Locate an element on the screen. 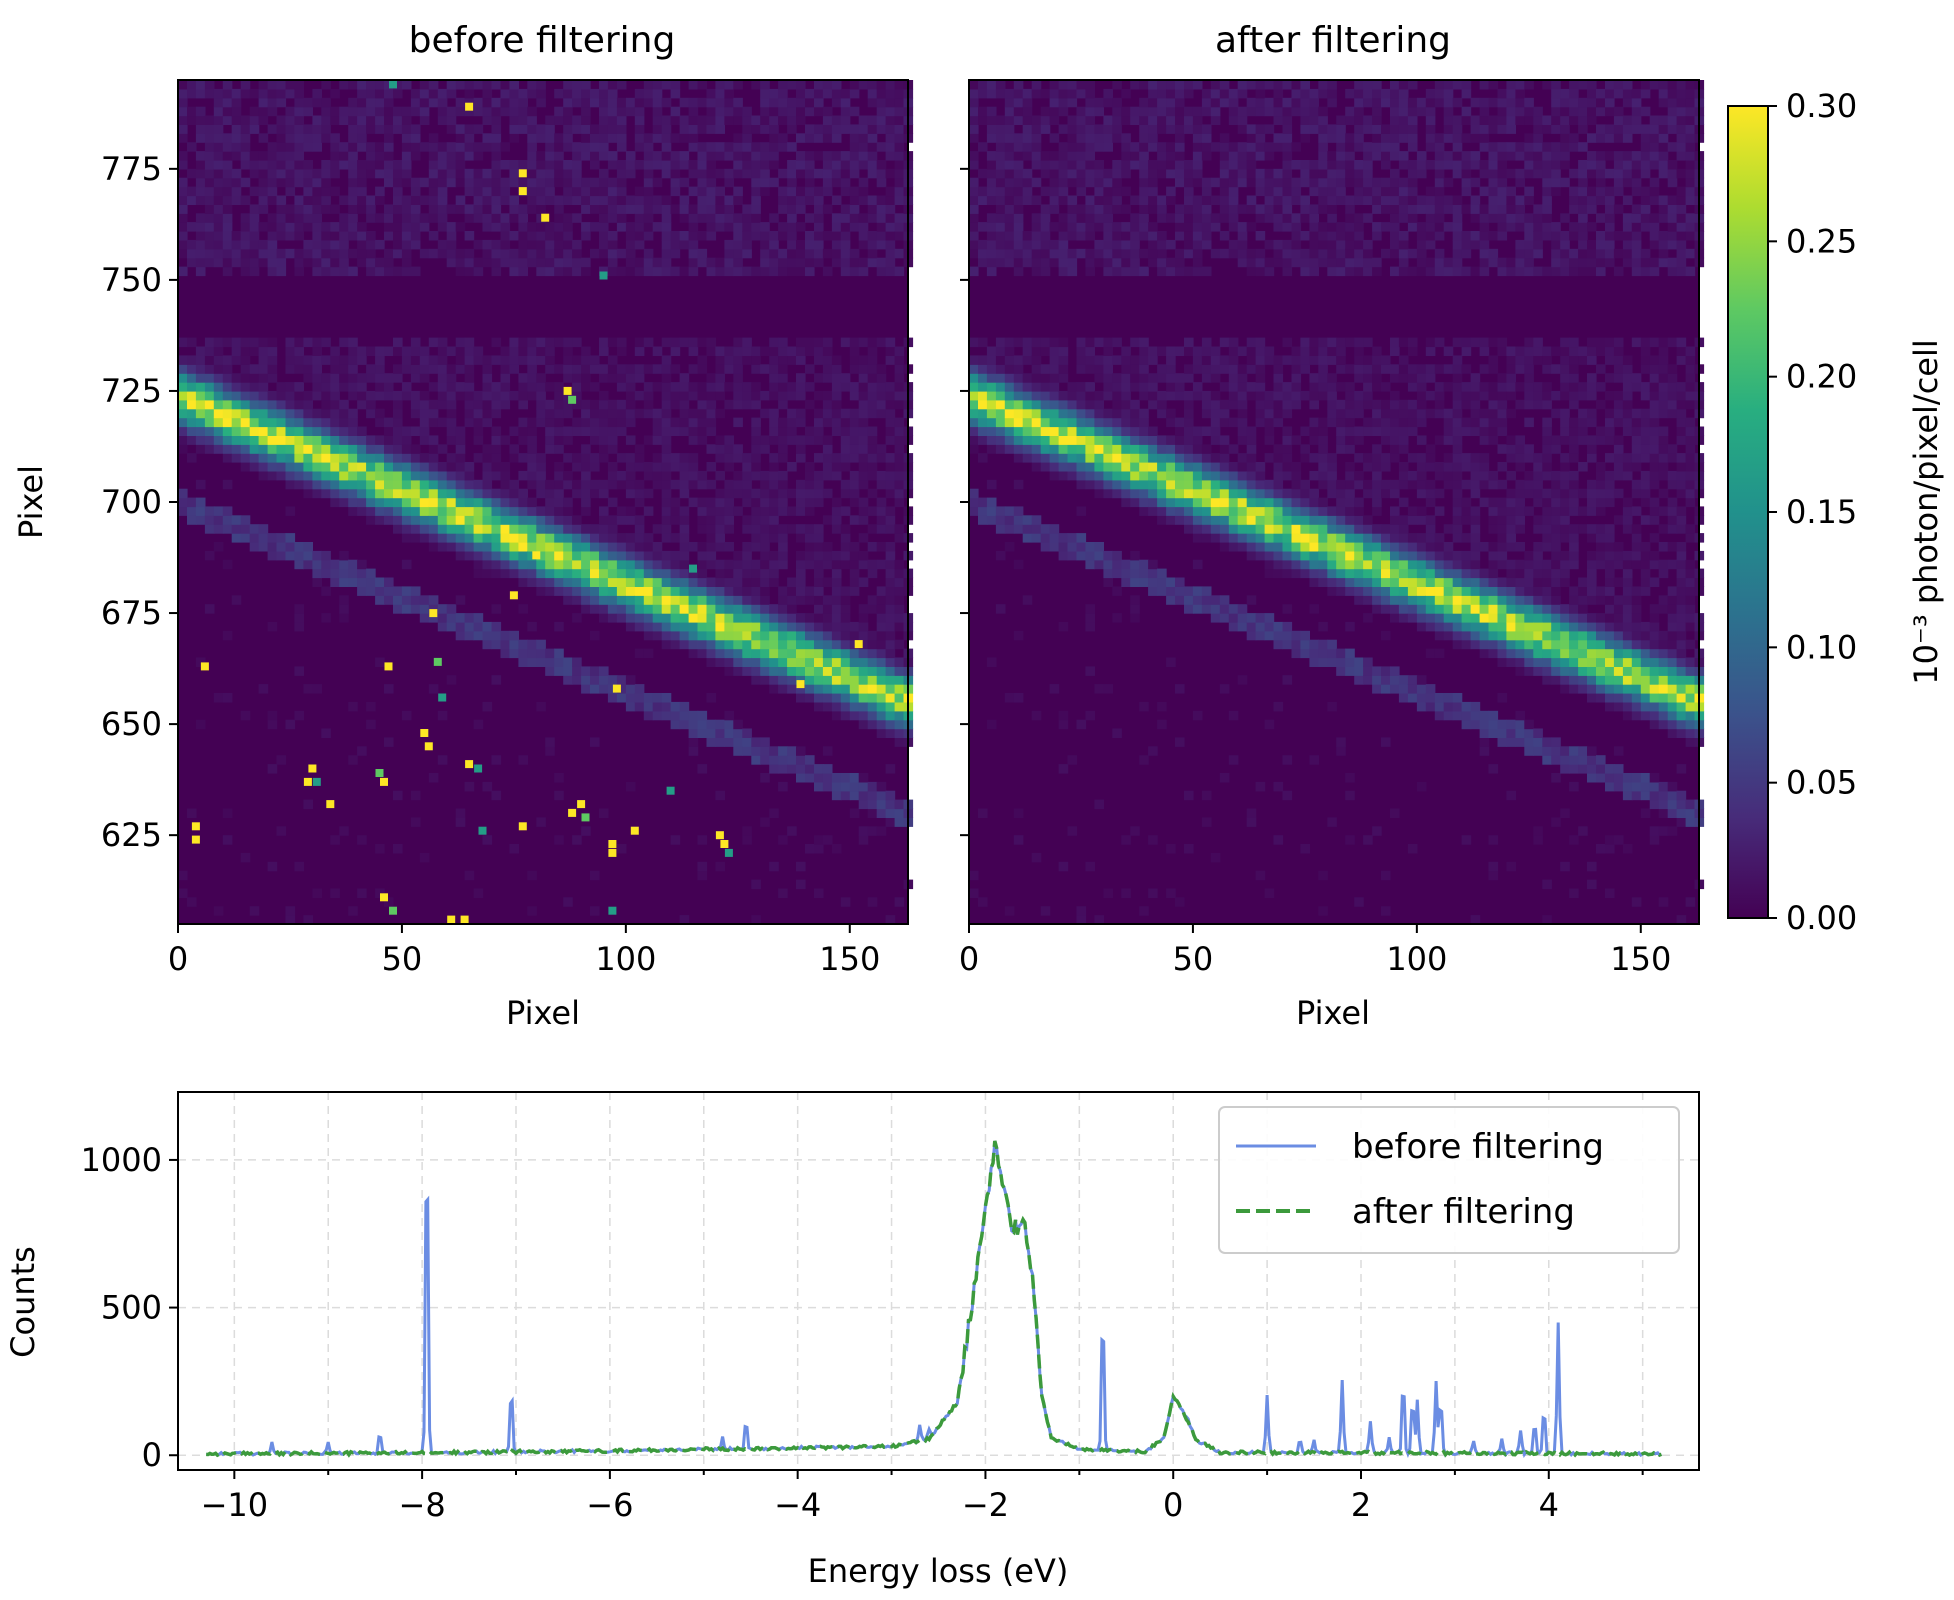  outlier-spot is located at coordinates (612, 844).